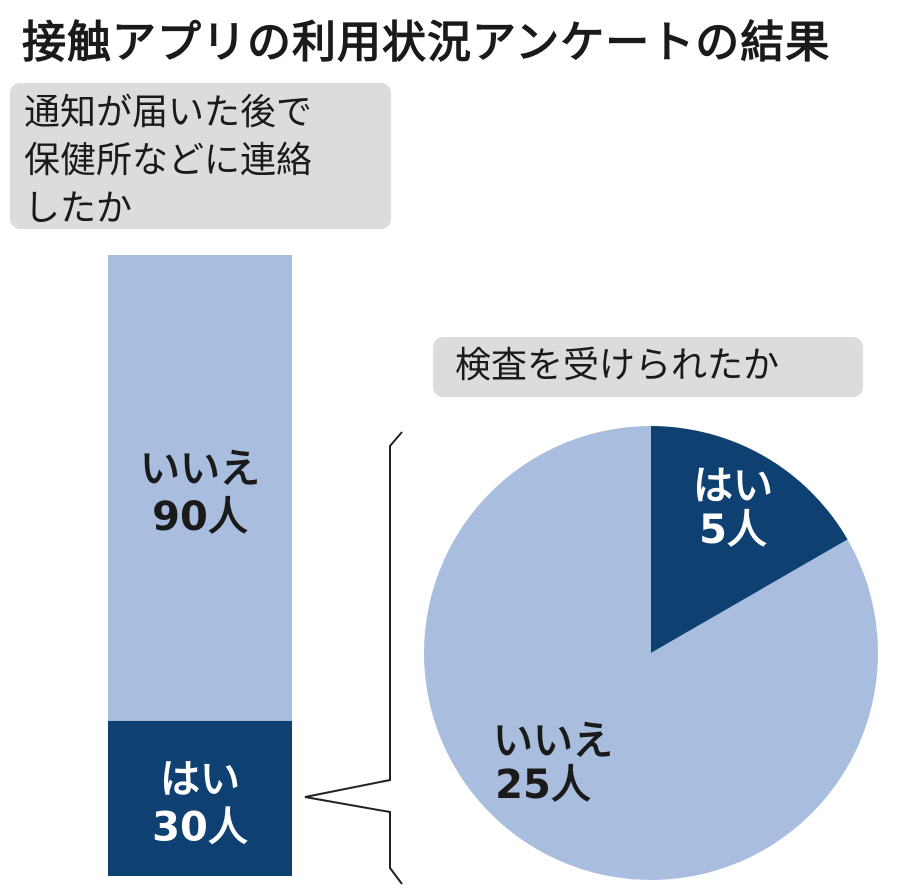 This screenshot has width=900, height=893. I want to click on bar-segment-yes, so click(200, 798).